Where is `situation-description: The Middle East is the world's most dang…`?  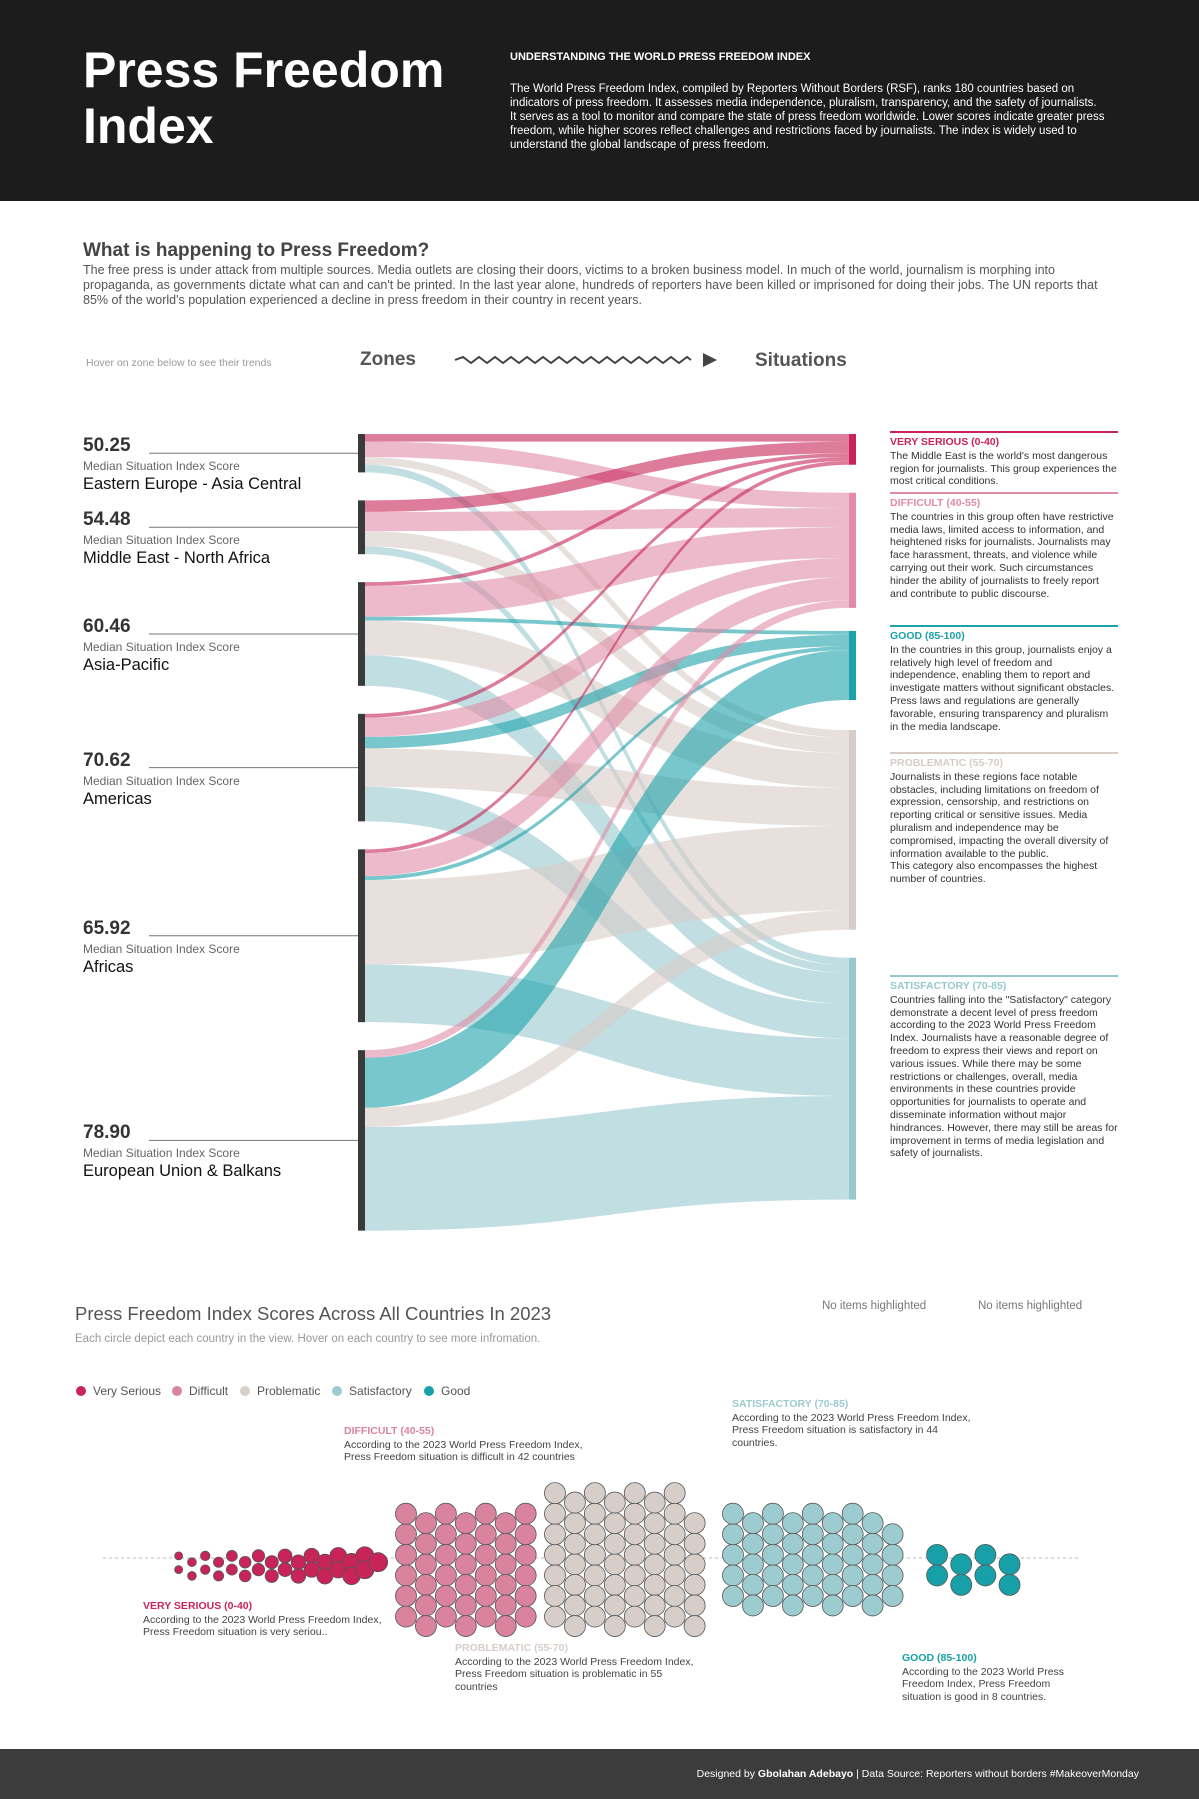 situation-description: The Middle East is the world's most dang… is located at coordinates (1003, 468).